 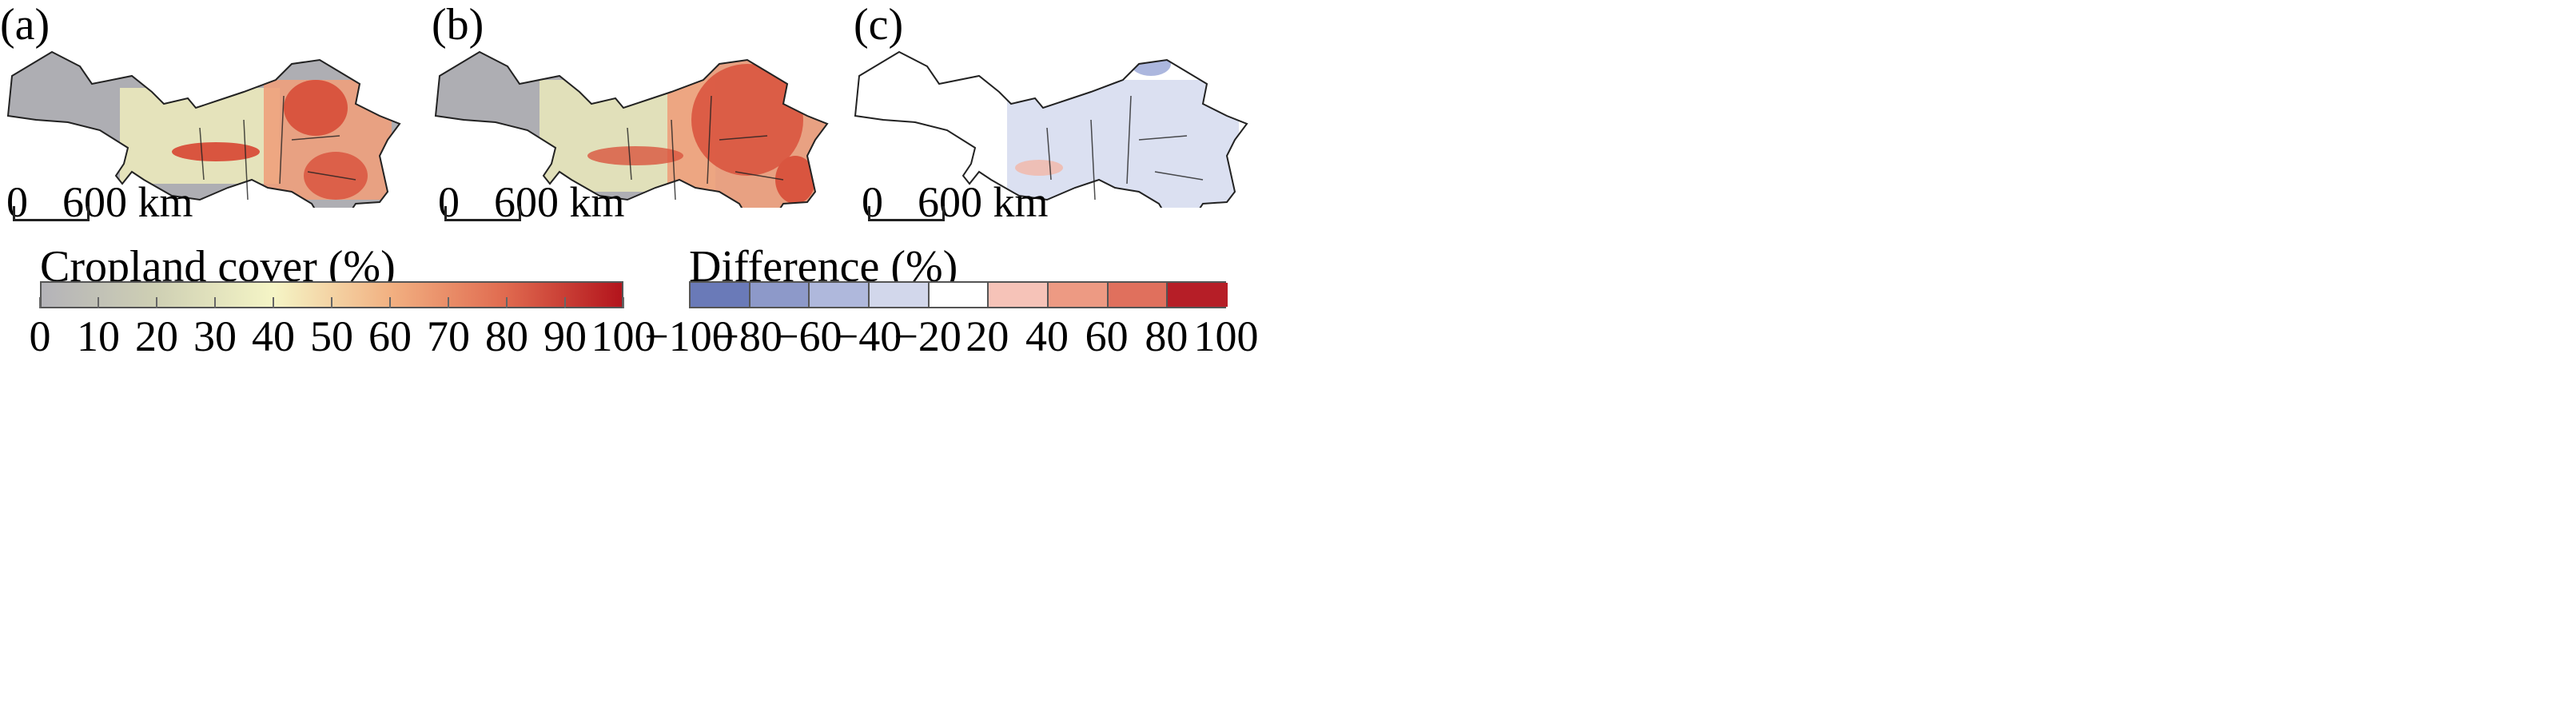 What do you see at coordinates (808, 336) in the screenshot?
I see `difference-tick-label: −60` at bounding box center [808, 336].